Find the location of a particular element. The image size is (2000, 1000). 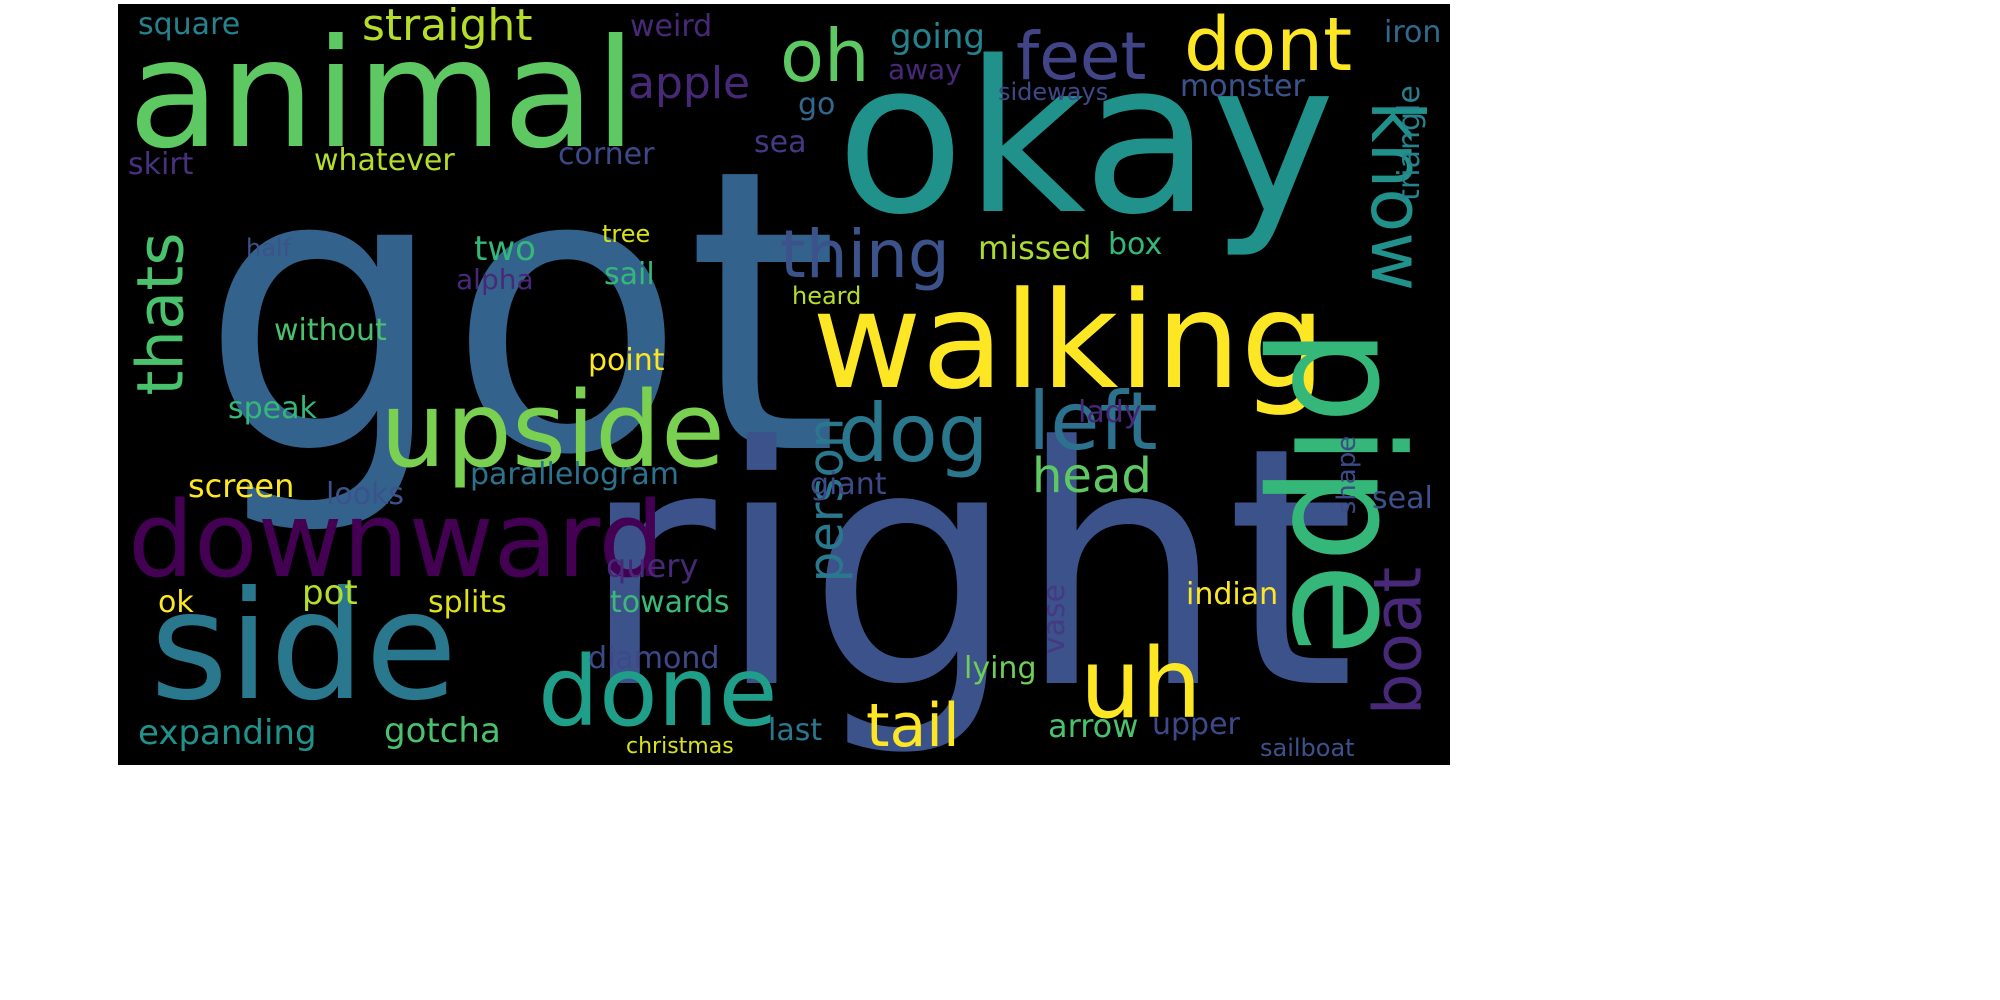

word: feet is located at coordinates (1081, 56).